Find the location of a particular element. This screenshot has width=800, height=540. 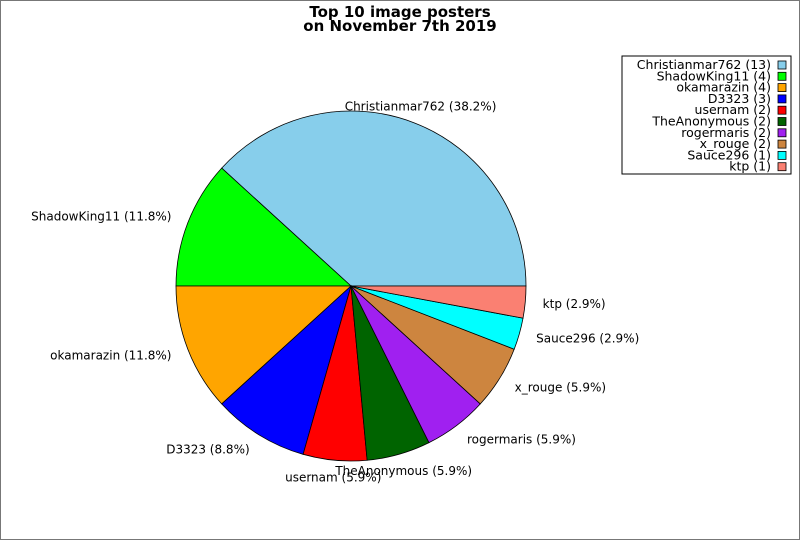

legend-swatch-Sauce296 is located at coordinates (782, 155).